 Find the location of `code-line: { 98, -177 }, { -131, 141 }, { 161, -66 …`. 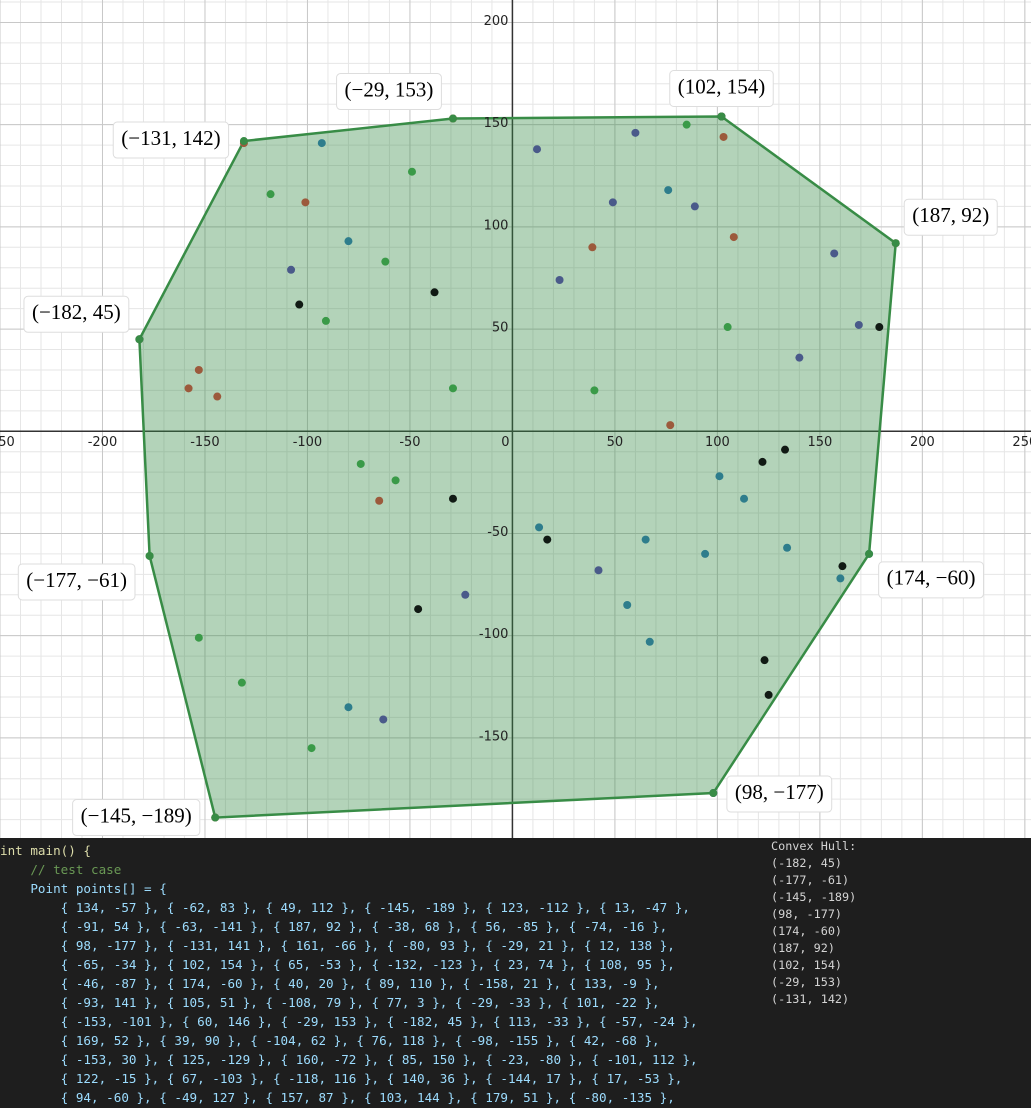

code-line: { 98, -177 }, { -131, 141 }, { 161, -66 … is located at coordinates (337, 945).